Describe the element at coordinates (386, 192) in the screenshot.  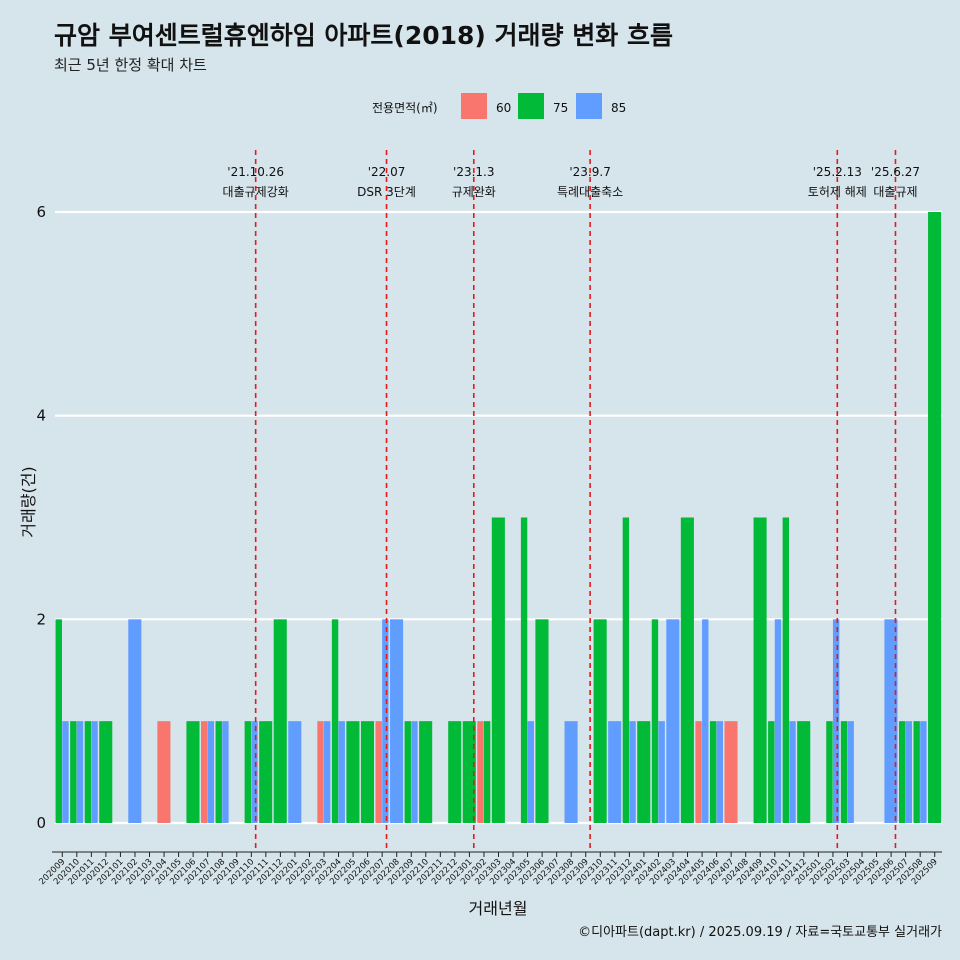
I see `event-label: DSR 3단계` at that location.